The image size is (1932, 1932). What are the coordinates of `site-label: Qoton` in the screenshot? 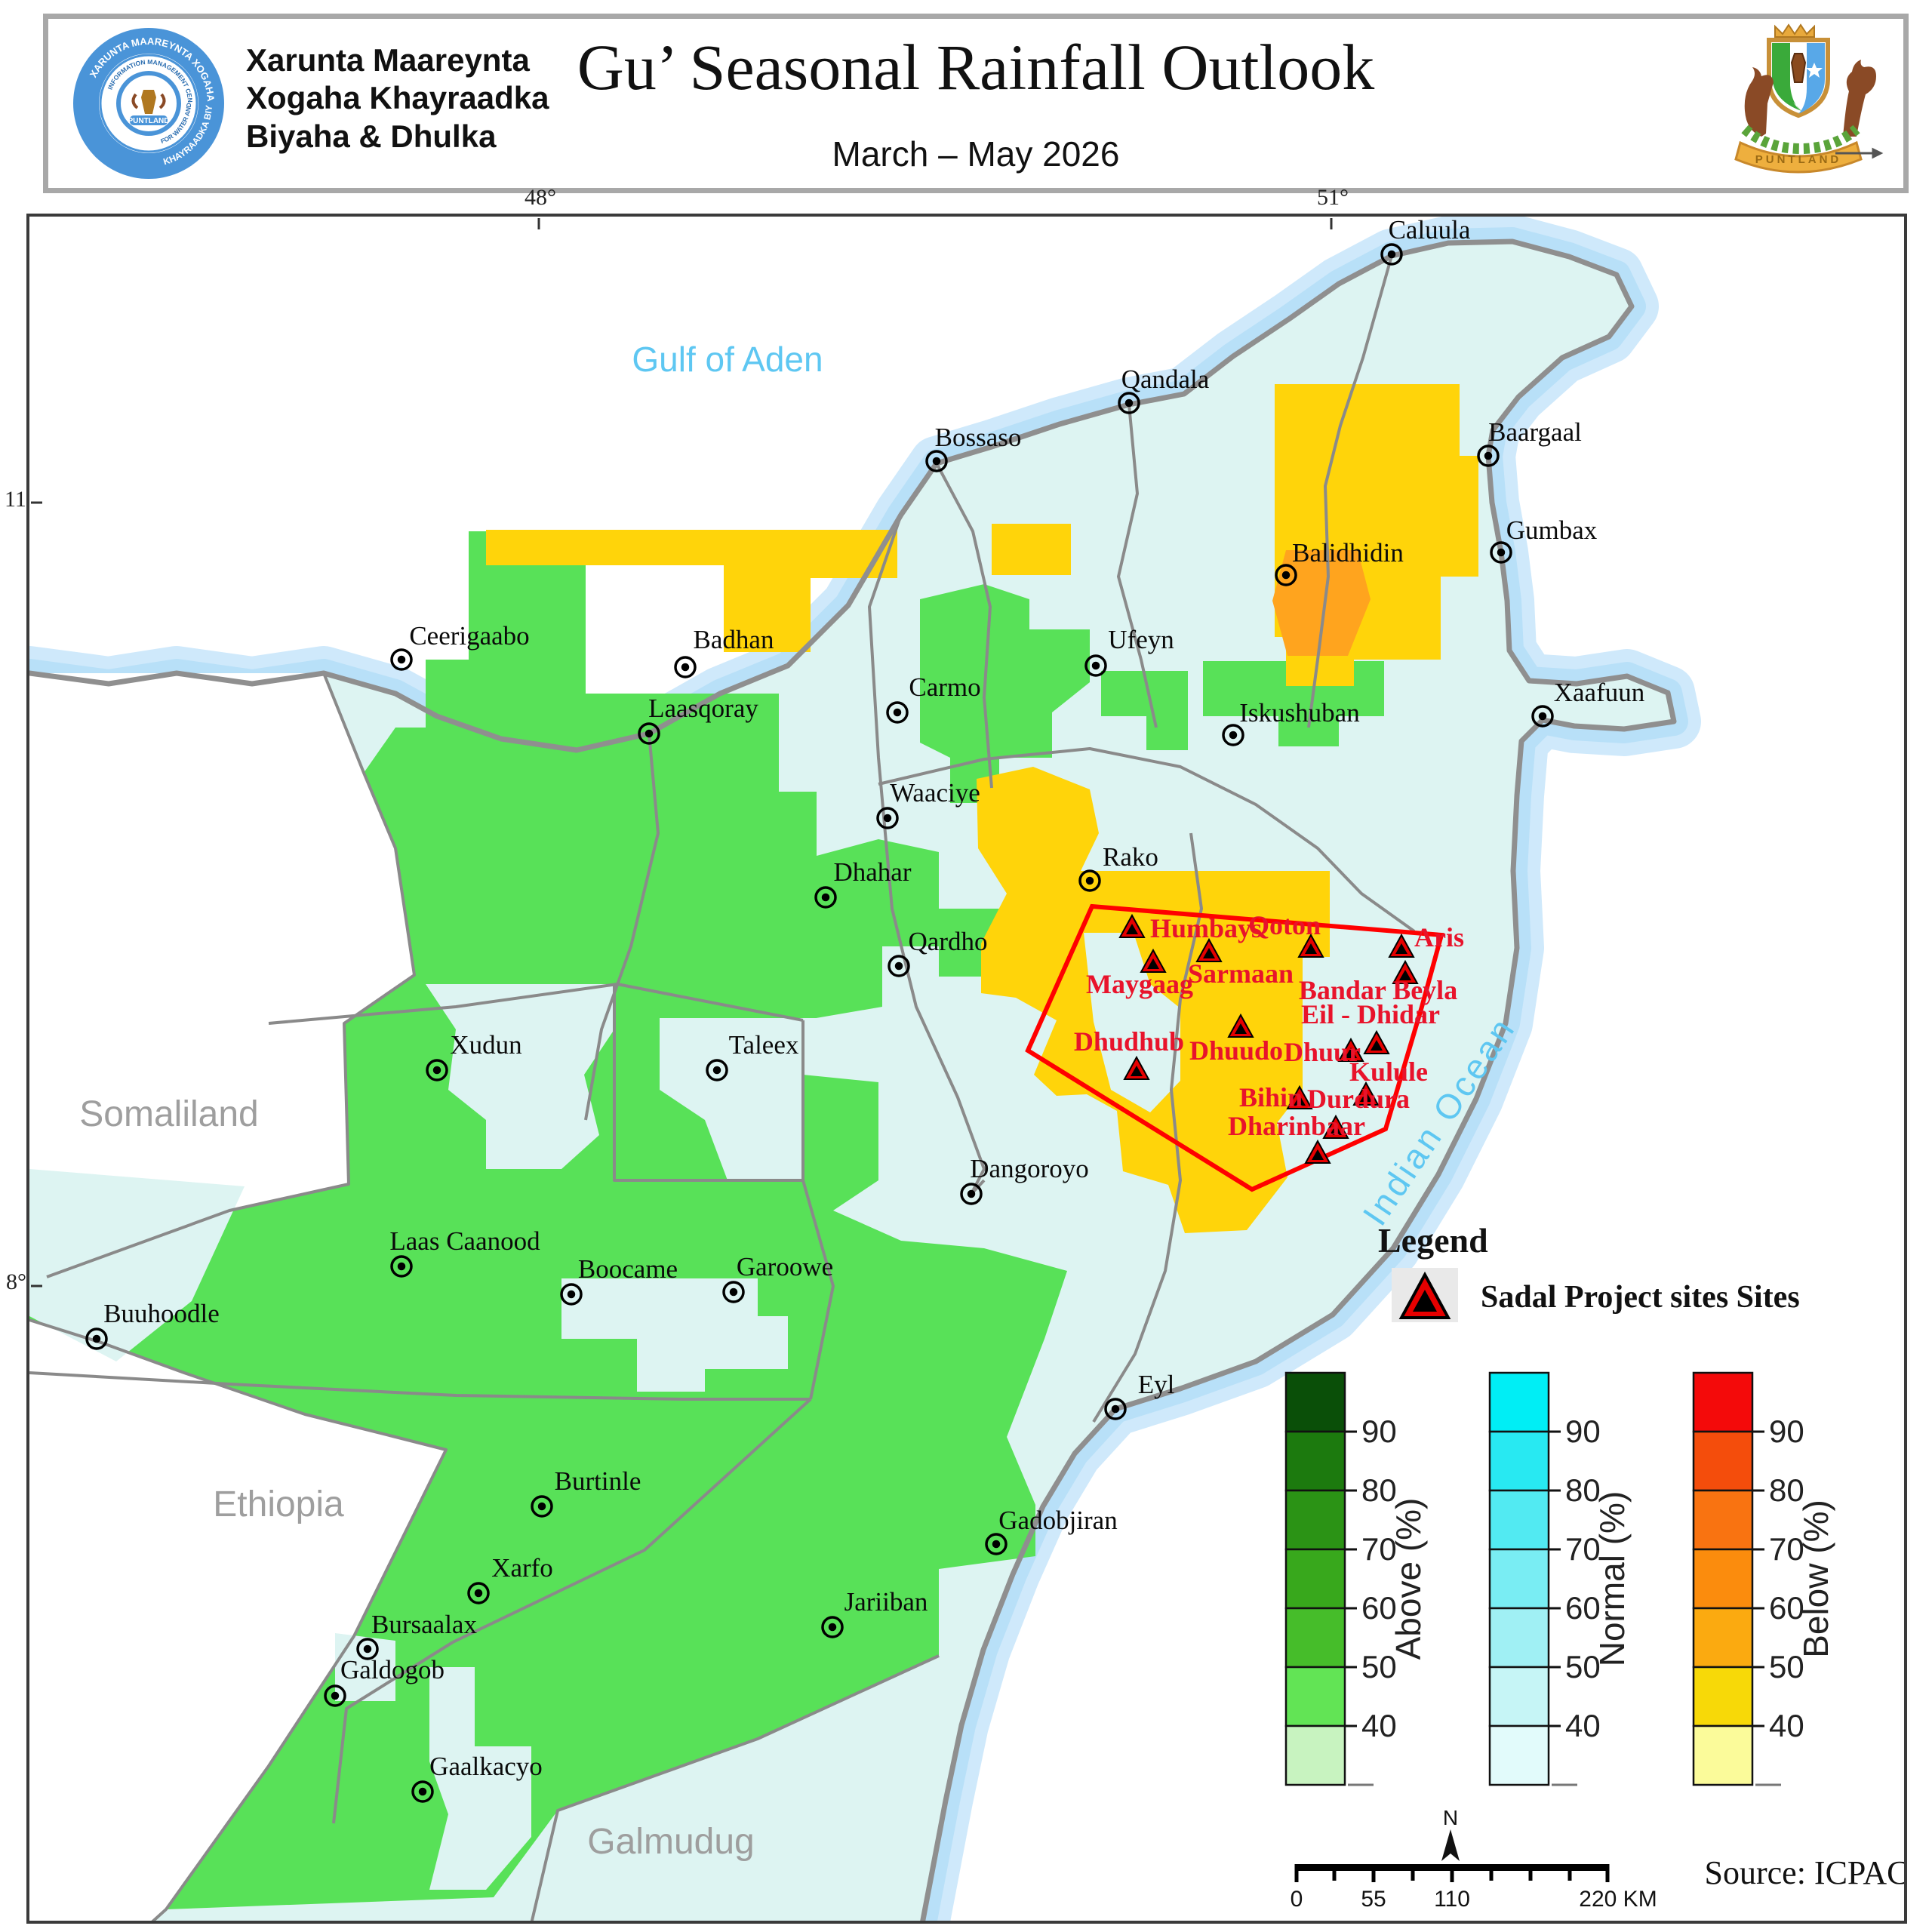 It's located at (1284, 925).